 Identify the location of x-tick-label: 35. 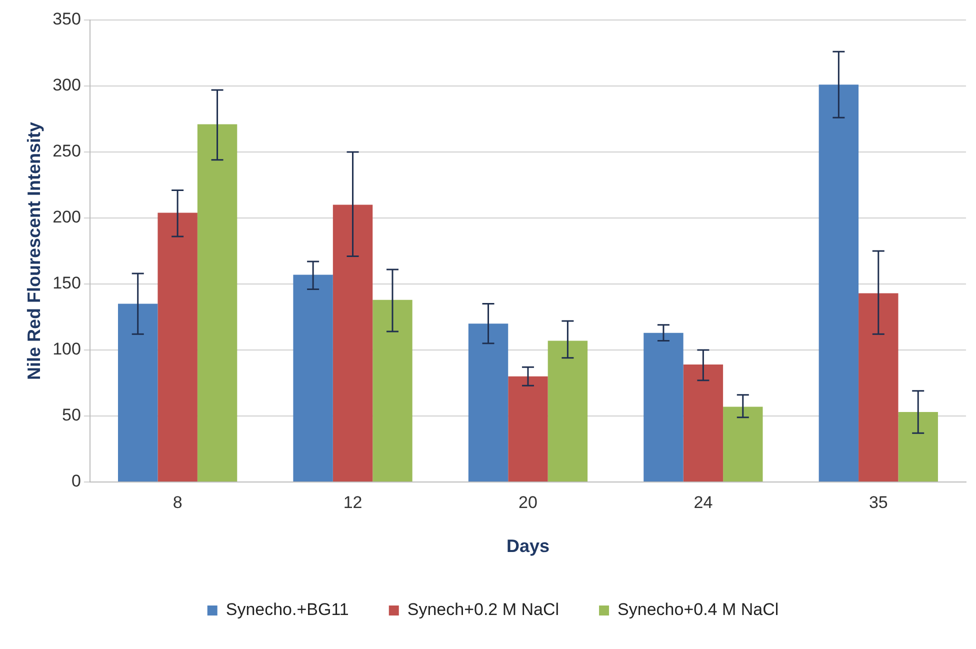
(878, 502).